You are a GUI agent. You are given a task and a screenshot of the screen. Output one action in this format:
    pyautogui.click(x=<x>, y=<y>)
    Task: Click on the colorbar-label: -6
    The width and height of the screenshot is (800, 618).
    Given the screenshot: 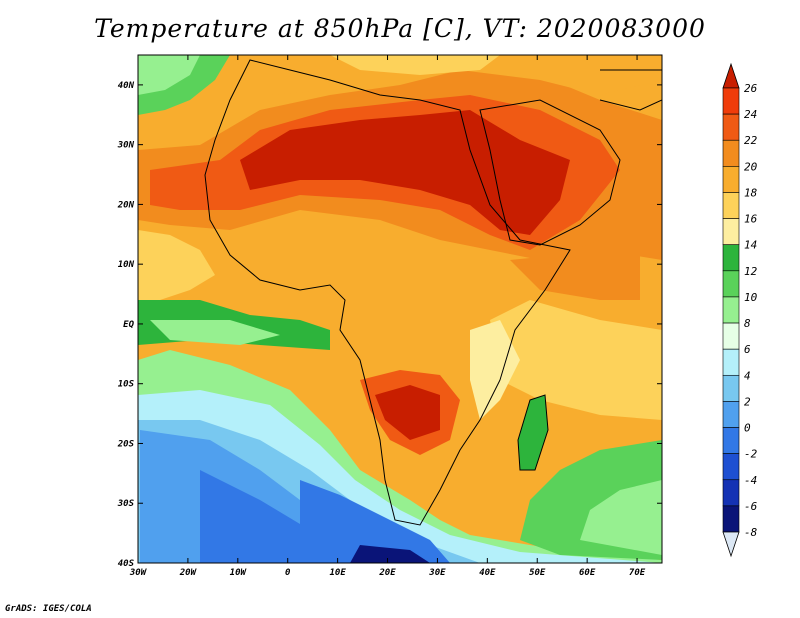 What is the action you would take?
    pyautogui.click(x=751, y=506)
    